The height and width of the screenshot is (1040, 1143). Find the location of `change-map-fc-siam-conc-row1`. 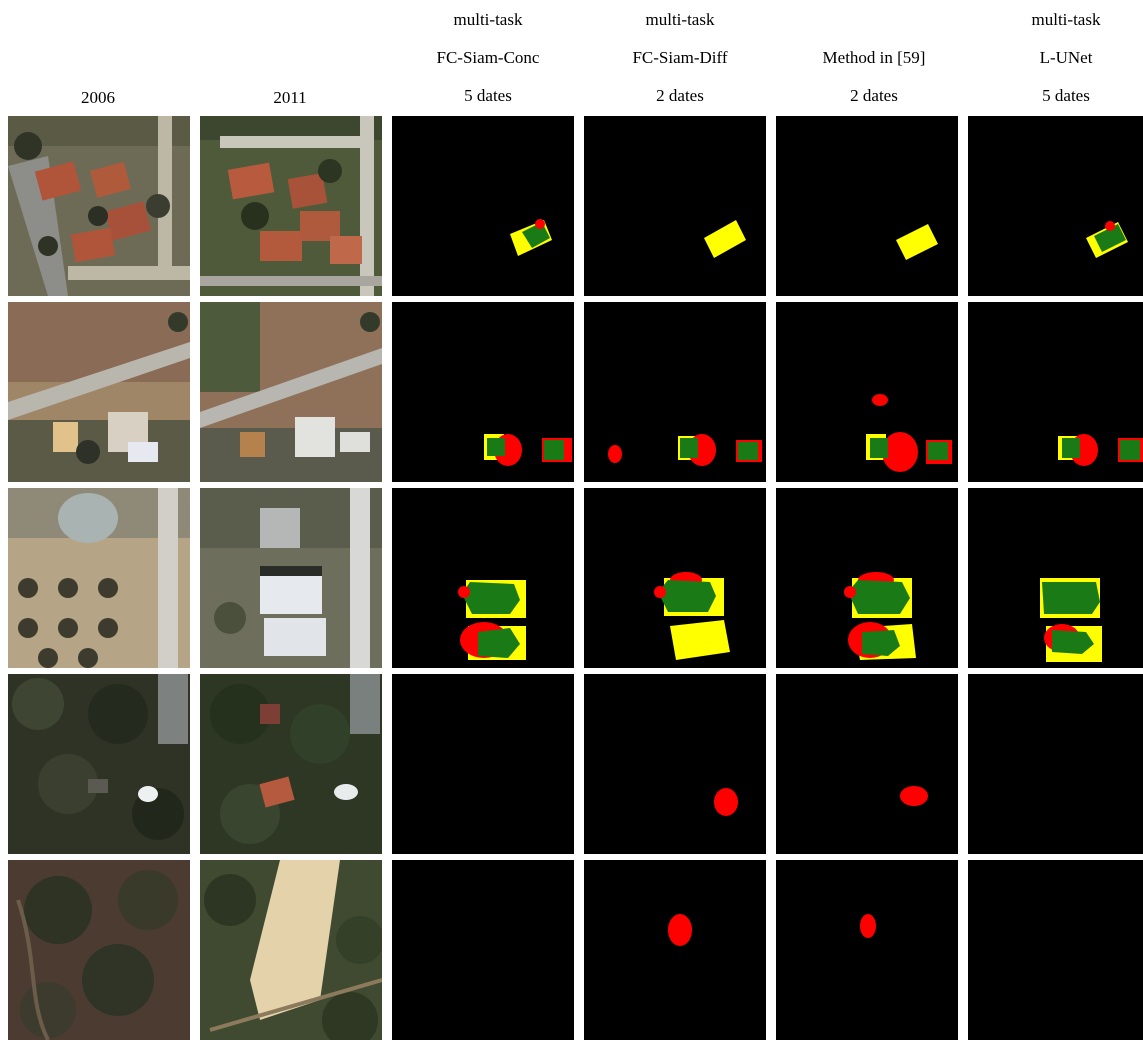

change-map-fc-siam-conc-row1 is located at coordinates (483, 206).